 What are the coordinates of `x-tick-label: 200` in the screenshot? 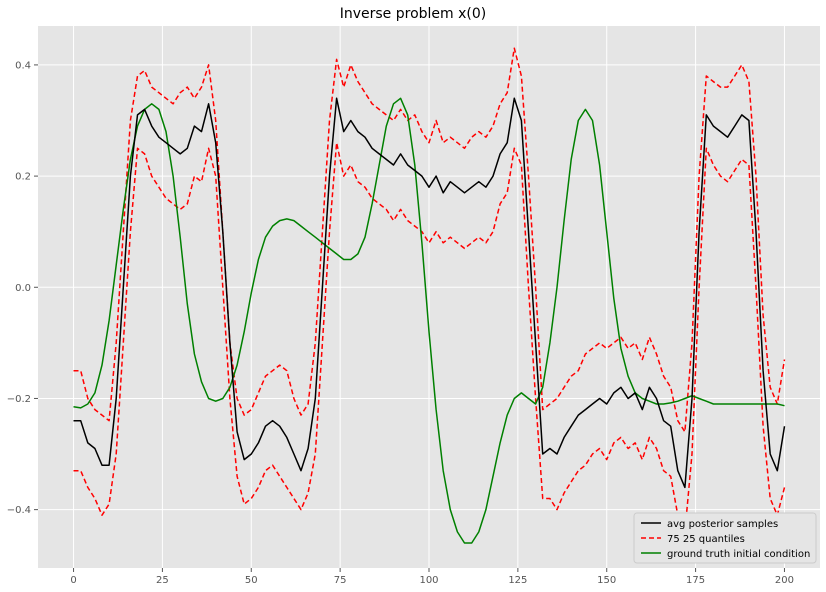 It's located at (784, 580).